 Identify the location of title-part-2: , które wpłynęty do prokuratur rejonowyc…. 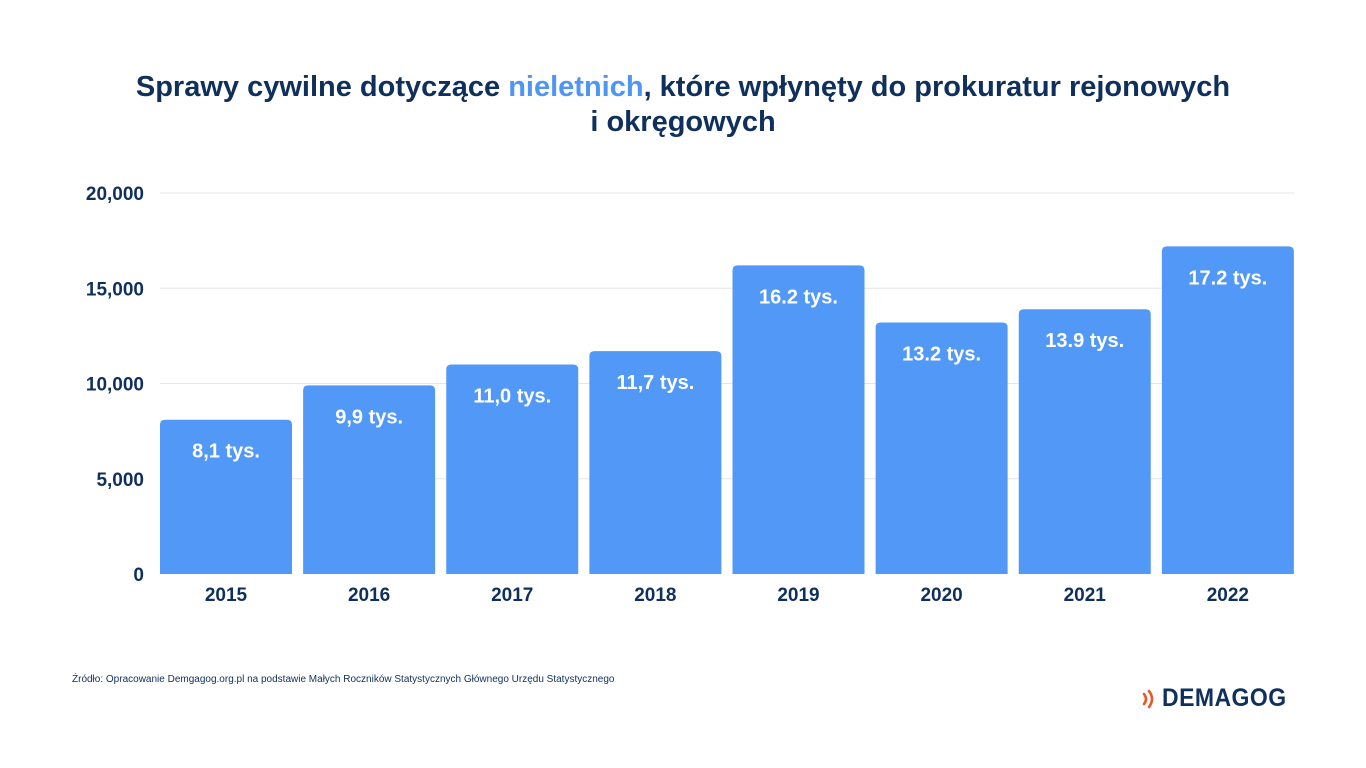
(937, 87).